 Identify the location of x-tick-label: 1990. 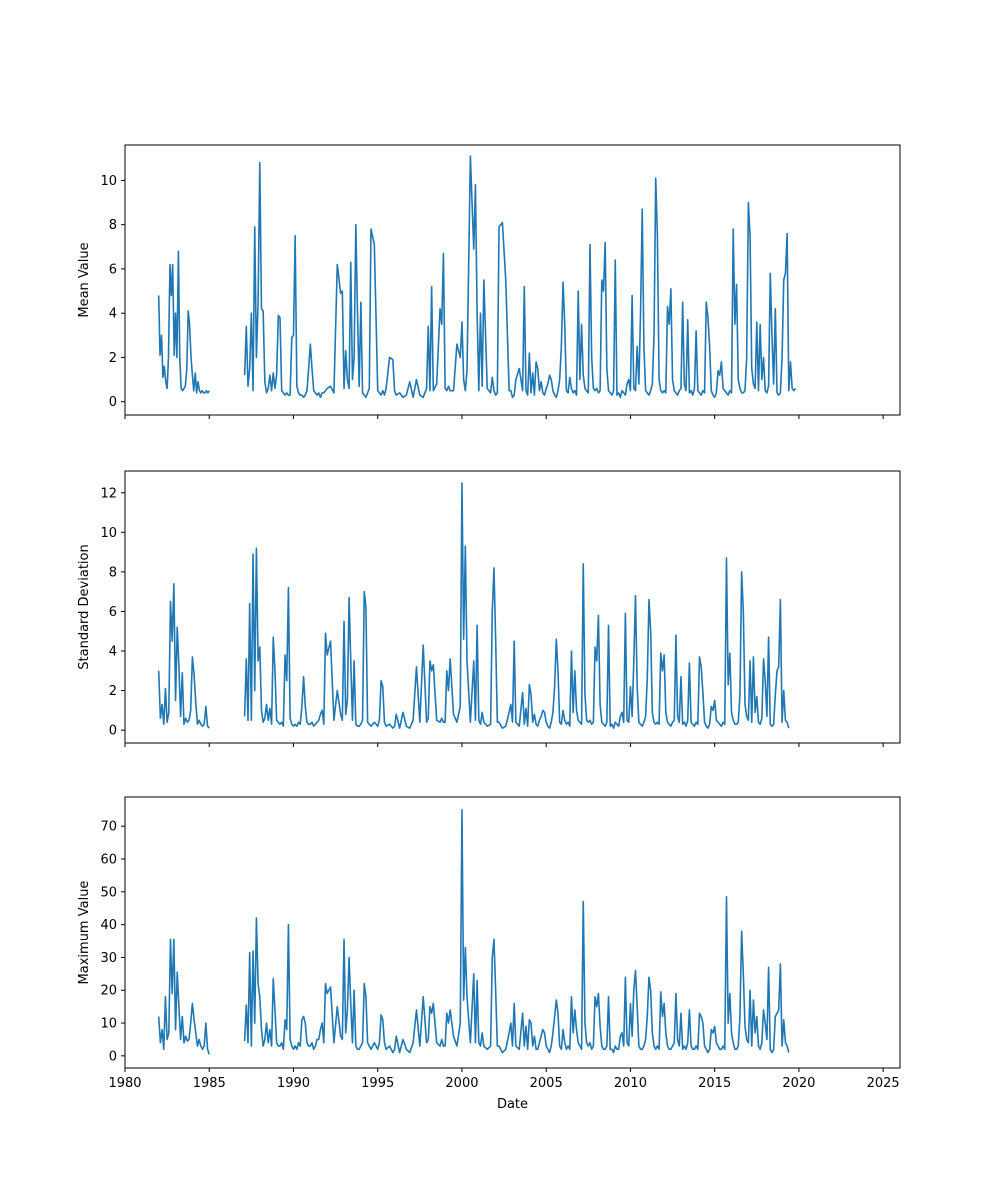
(293, 1083).